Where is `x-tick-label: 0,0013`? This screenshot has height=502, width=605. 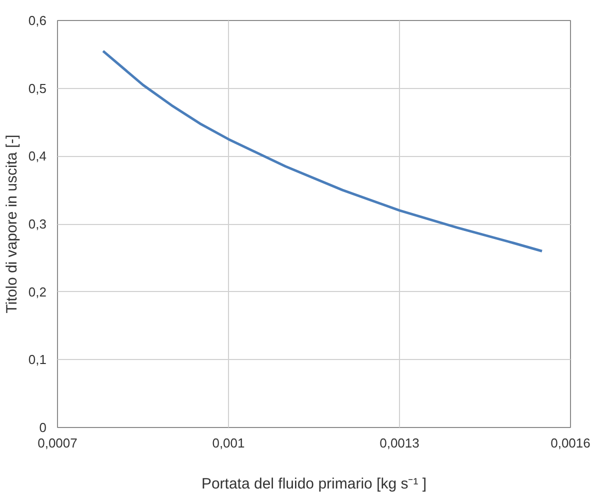 x-tick-label: 0,0013 is located at coordinates (400, 443).